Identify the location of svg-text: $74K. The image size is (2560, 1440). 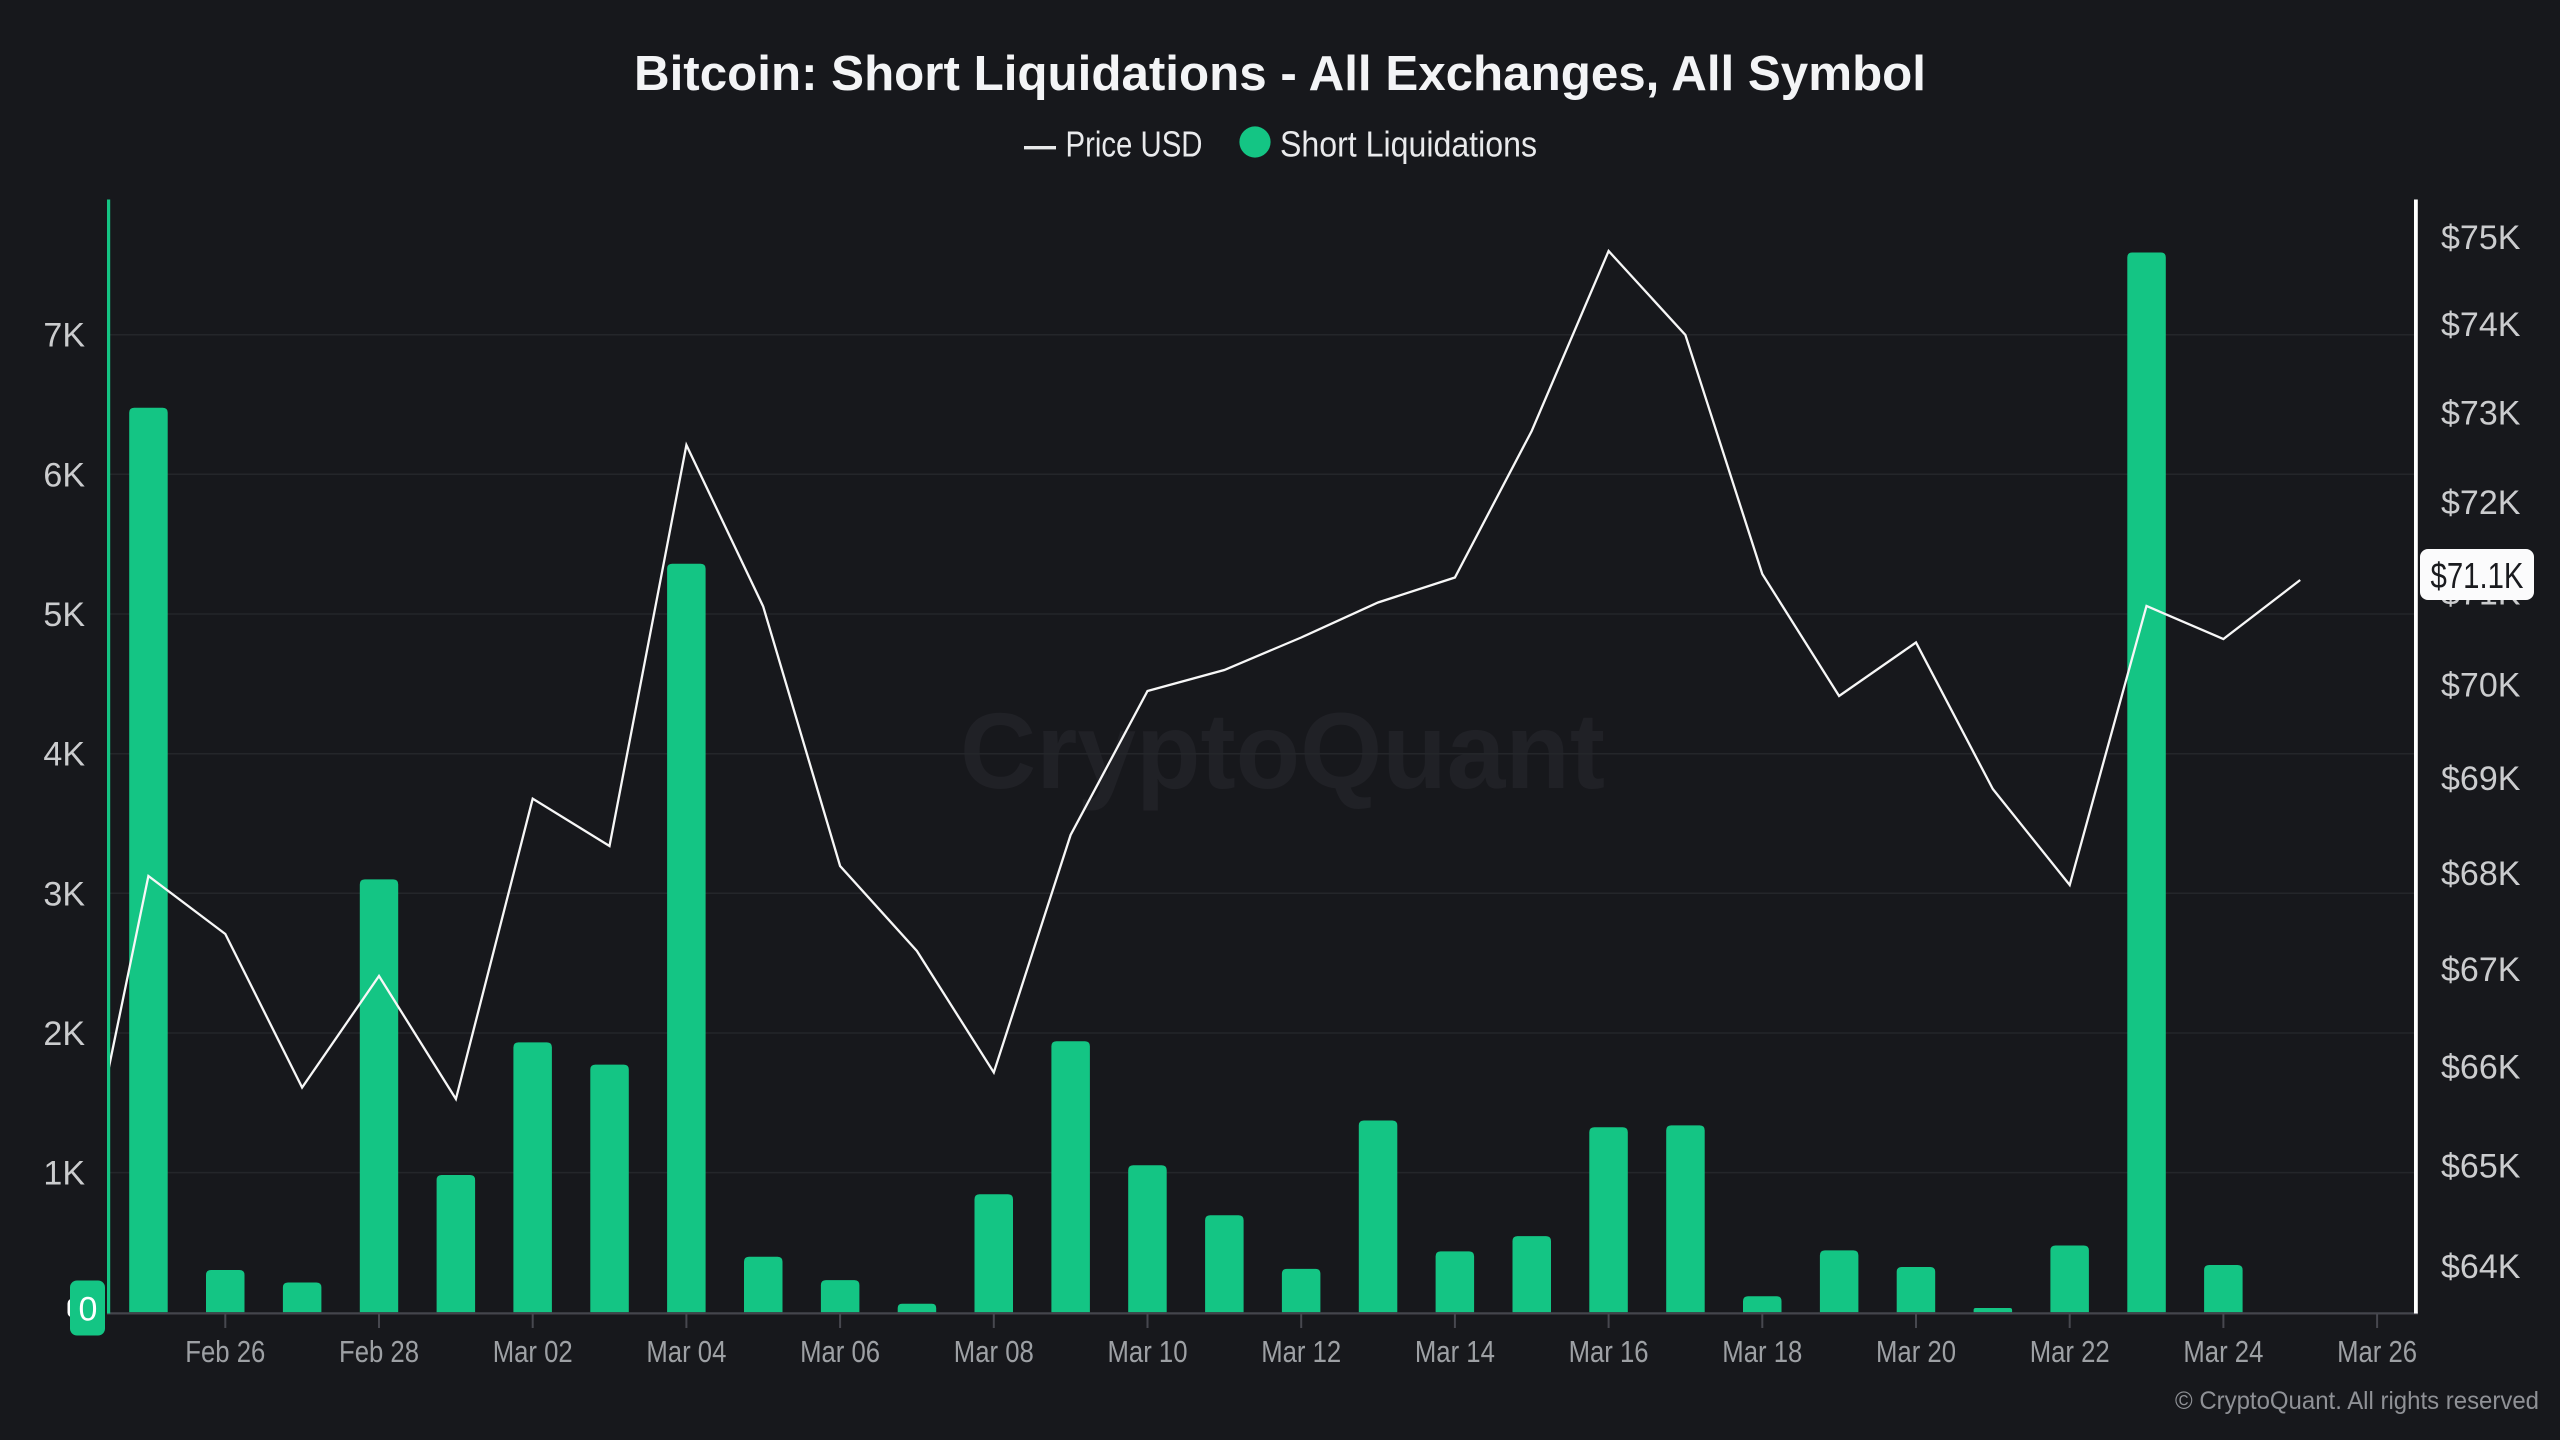
(2481, 325).